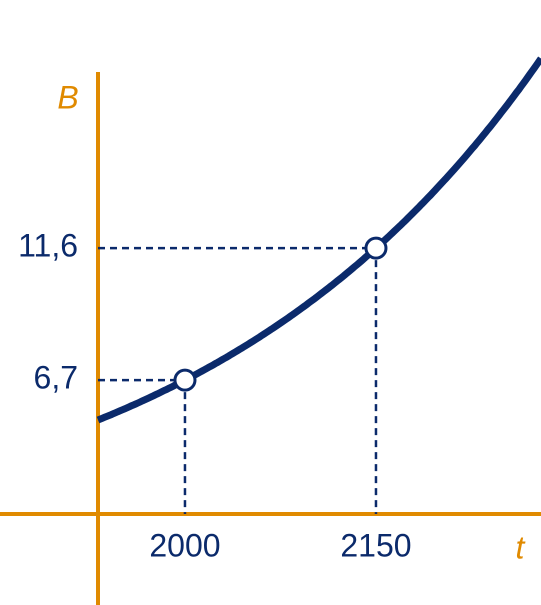  I want to click on y-axis-label: B, so click(67, 97).